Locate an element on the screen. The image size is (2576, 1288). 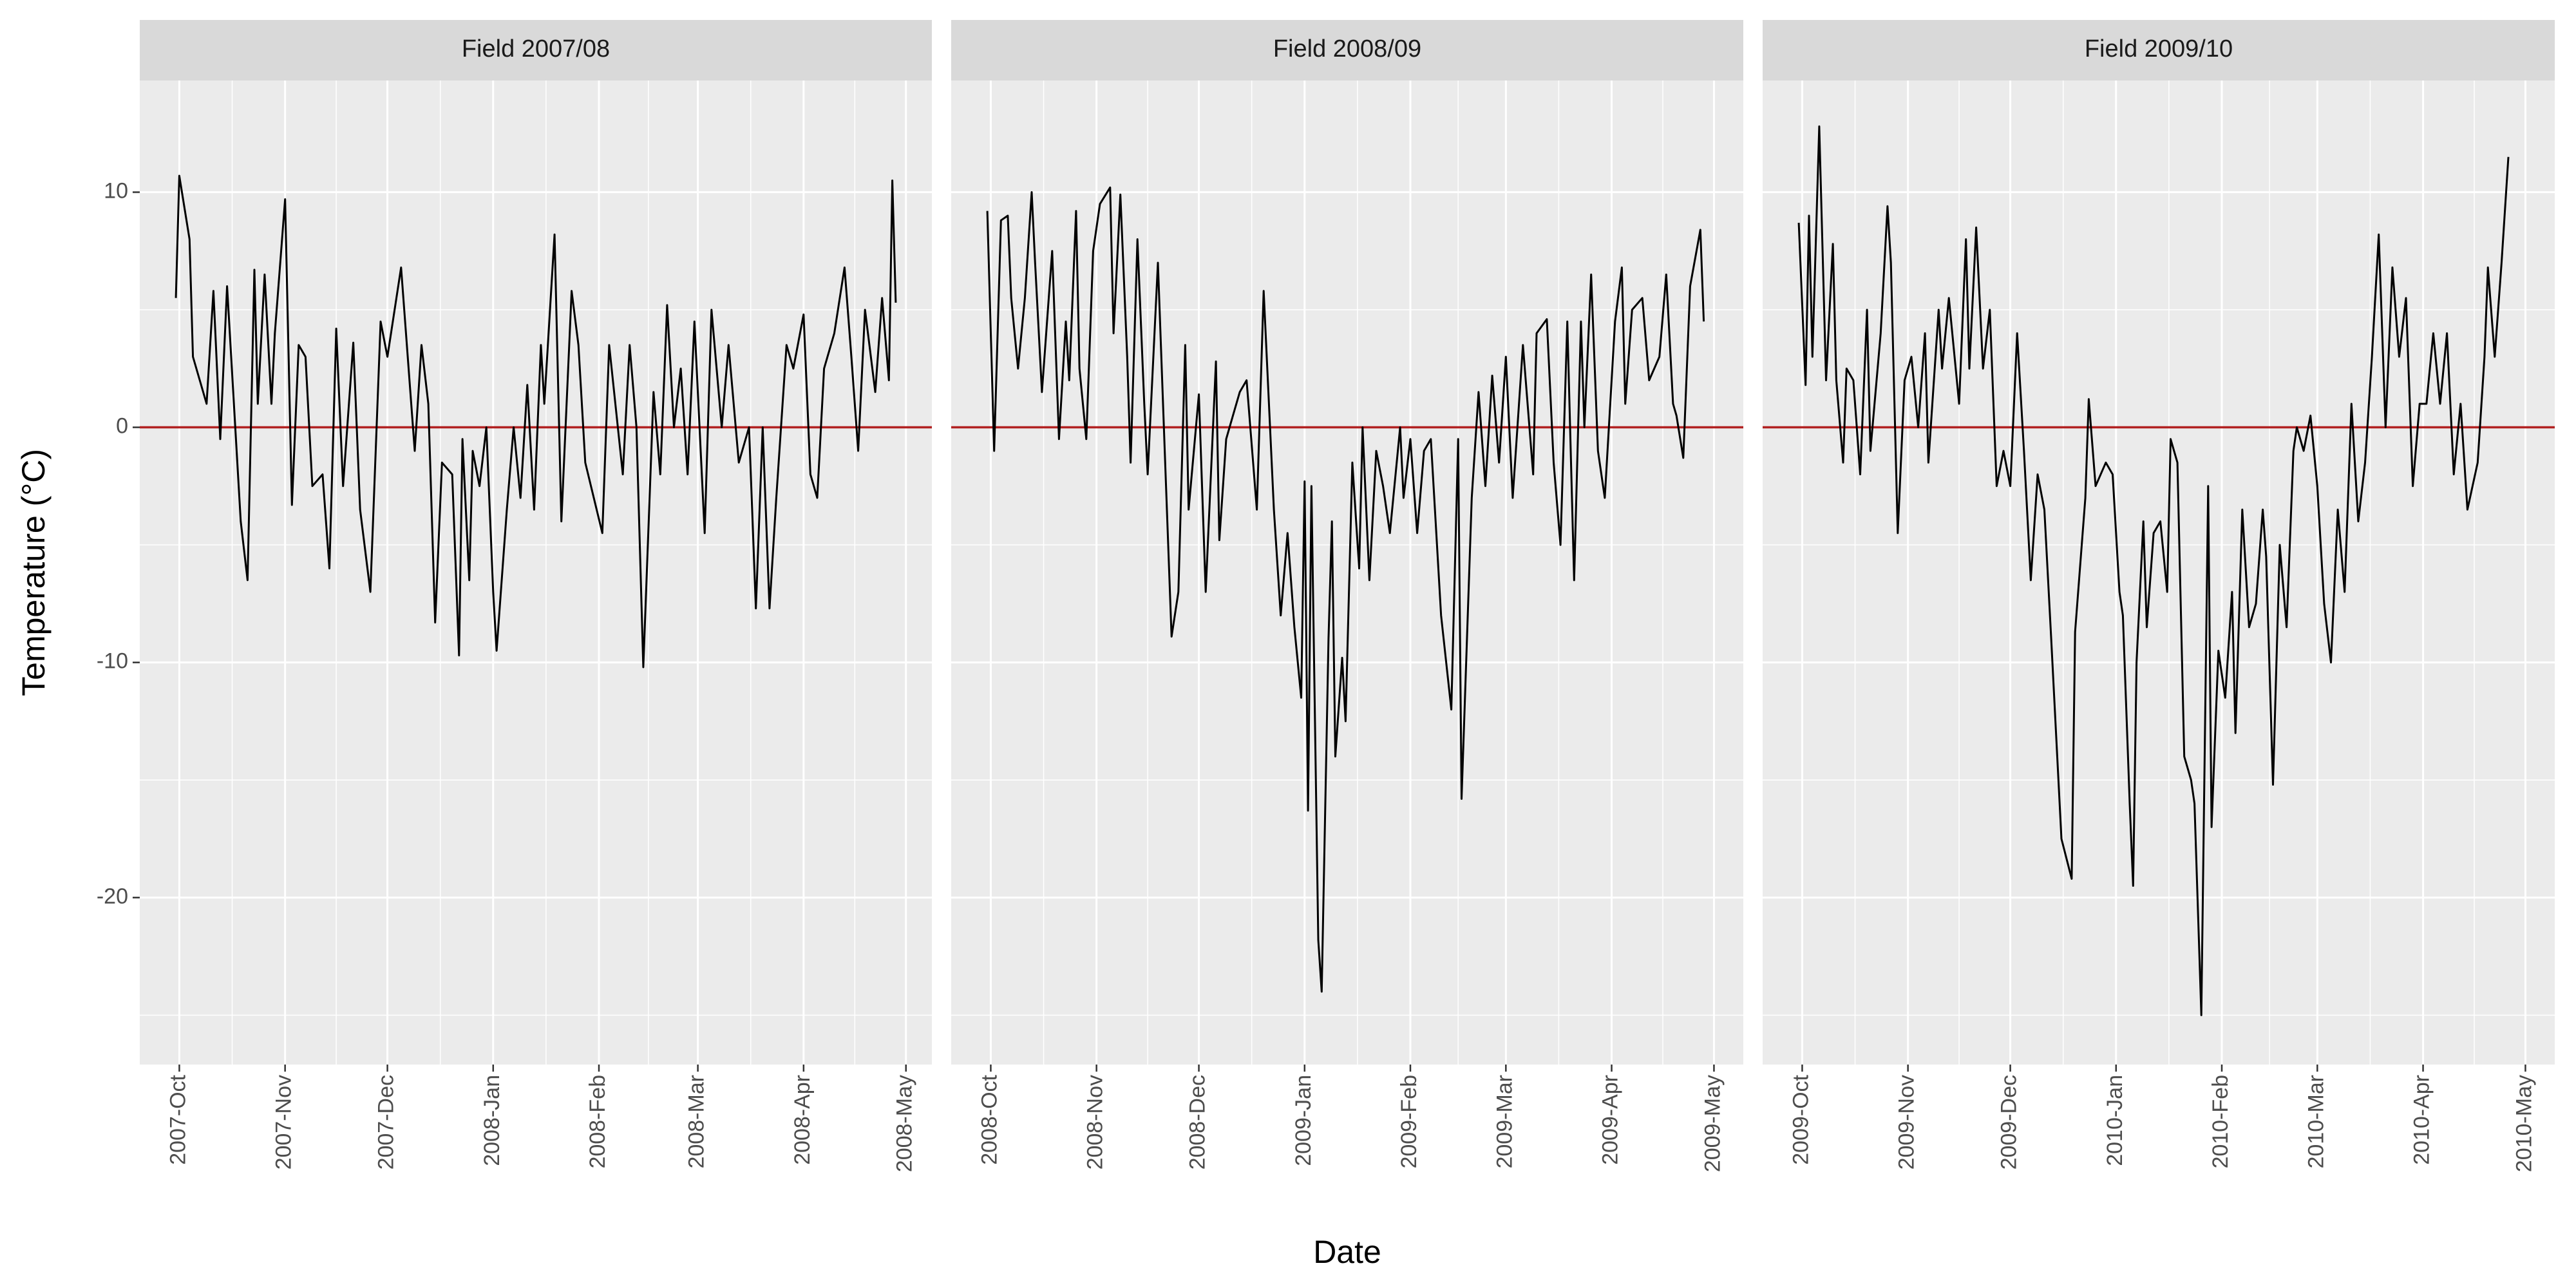
x-tick-label: 2007-Oct is located at coordinates (178, 1119).